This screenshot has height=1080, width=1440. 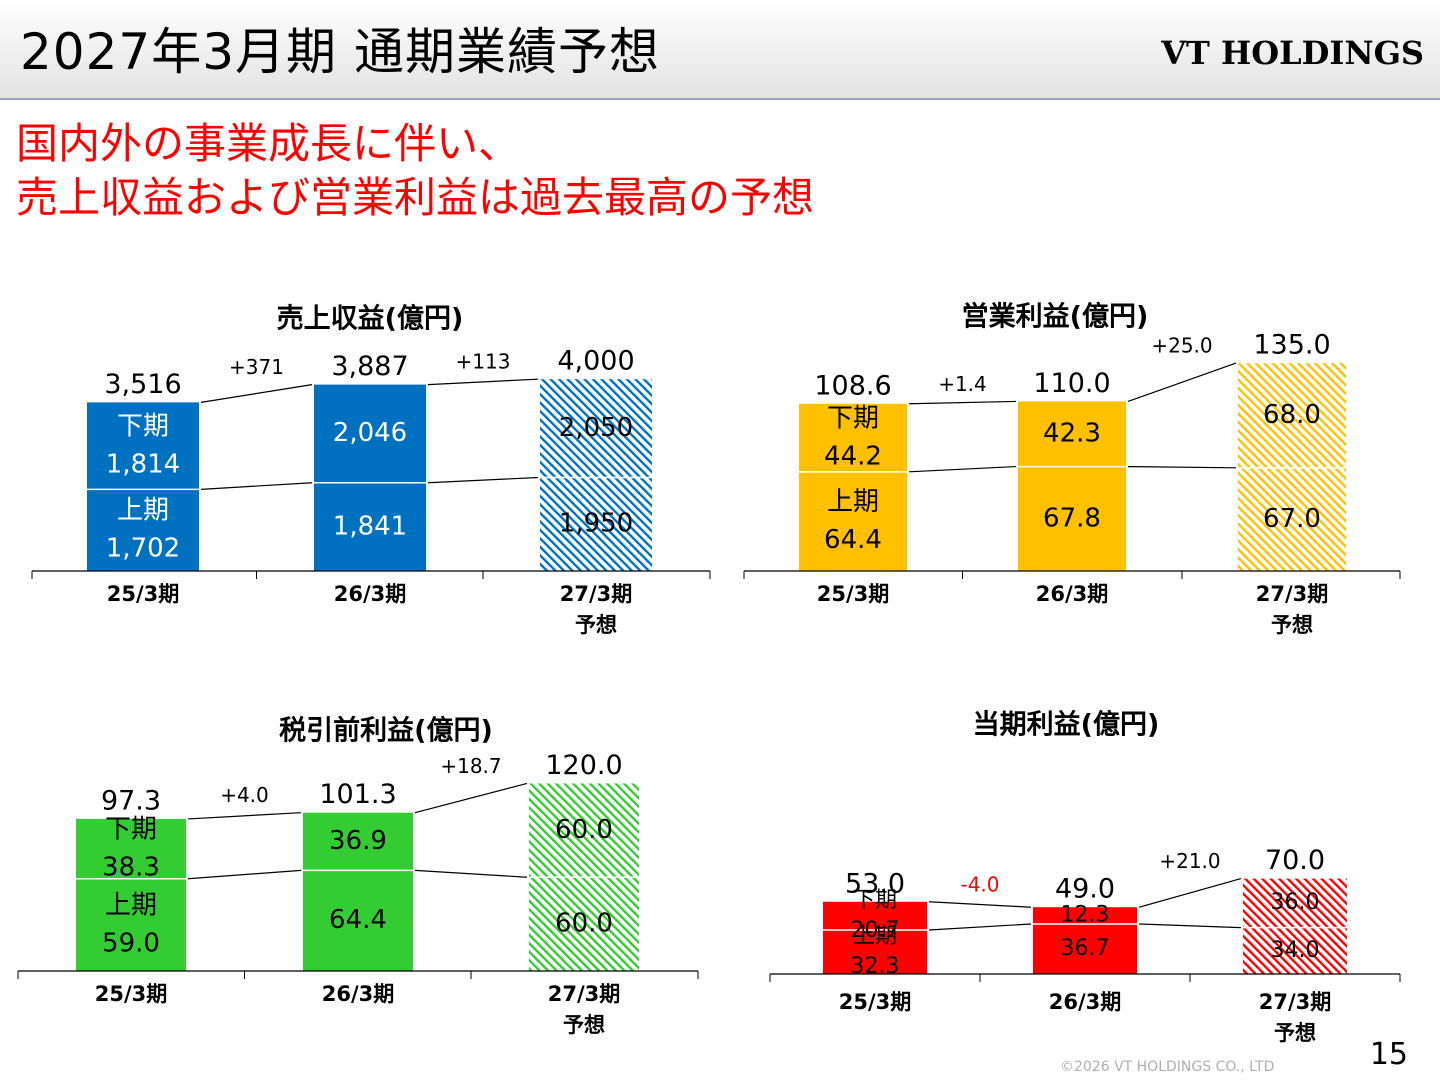 What do you see at coordinates (415, 197) in the screenshot?
I see `headline-line-2: 売上収益および営業利益は過去最高の予想` at bounding box center [415, 197].